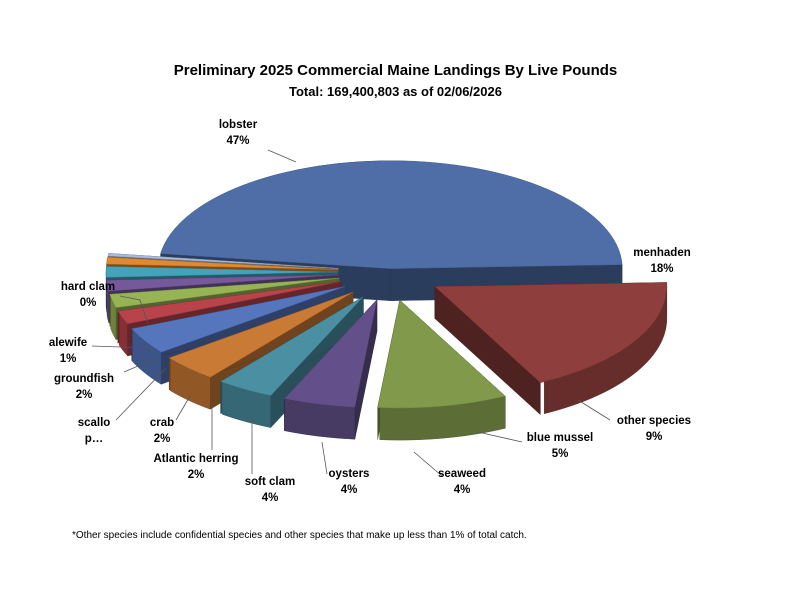 The image size is (791, 611). I want to click on slice-percent: 1%, so click(68, 359).